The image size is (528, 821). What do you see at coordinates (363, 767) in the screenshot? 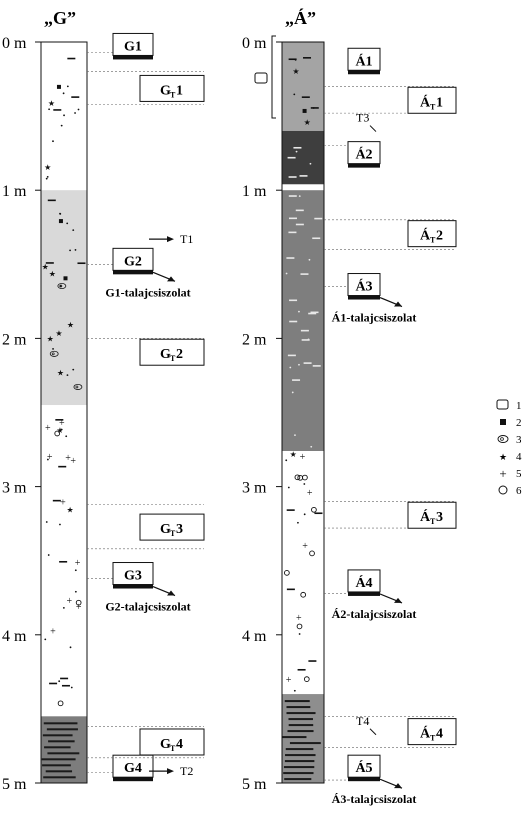
I see `sample-label: Á5` at bounding box center [363, 767].